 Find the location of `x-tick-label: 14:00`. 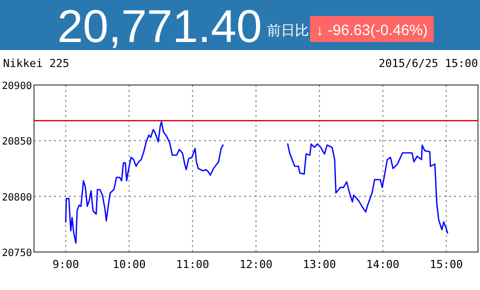

x-tick-label: 14:00 is located at coordinates (383, 264).